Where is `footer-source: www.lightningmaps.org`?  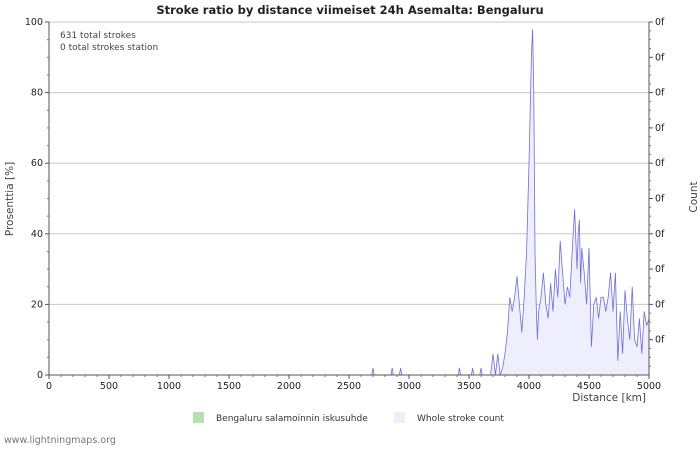 footer-source: www.lightningmaps.org is located at coordinates (60, 440).